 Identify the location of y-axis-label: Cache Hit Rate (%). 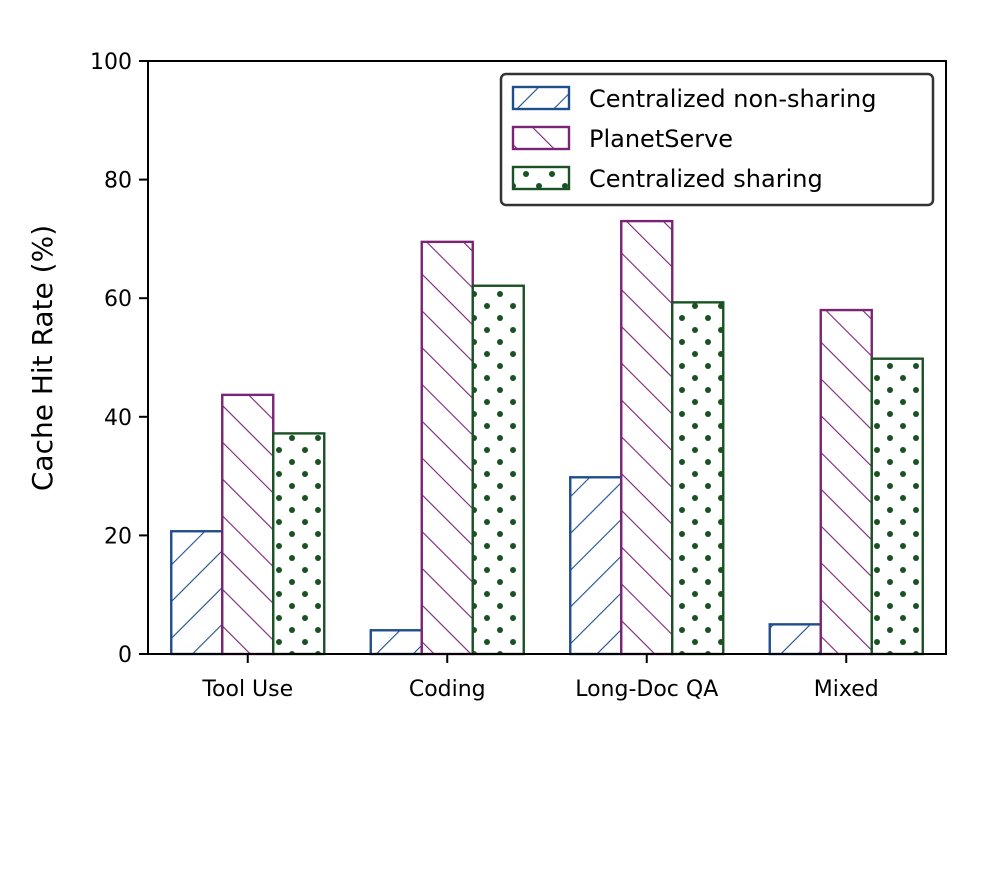
(42, 358).